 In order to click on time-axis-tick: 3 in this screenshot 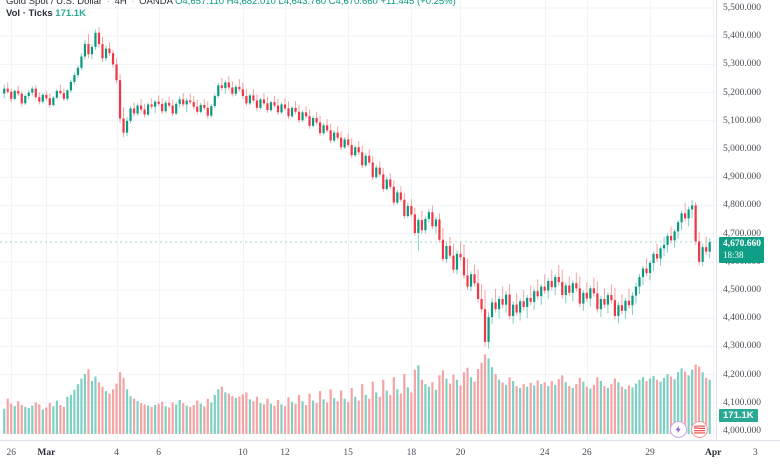, I will do `click(755, 453)`.